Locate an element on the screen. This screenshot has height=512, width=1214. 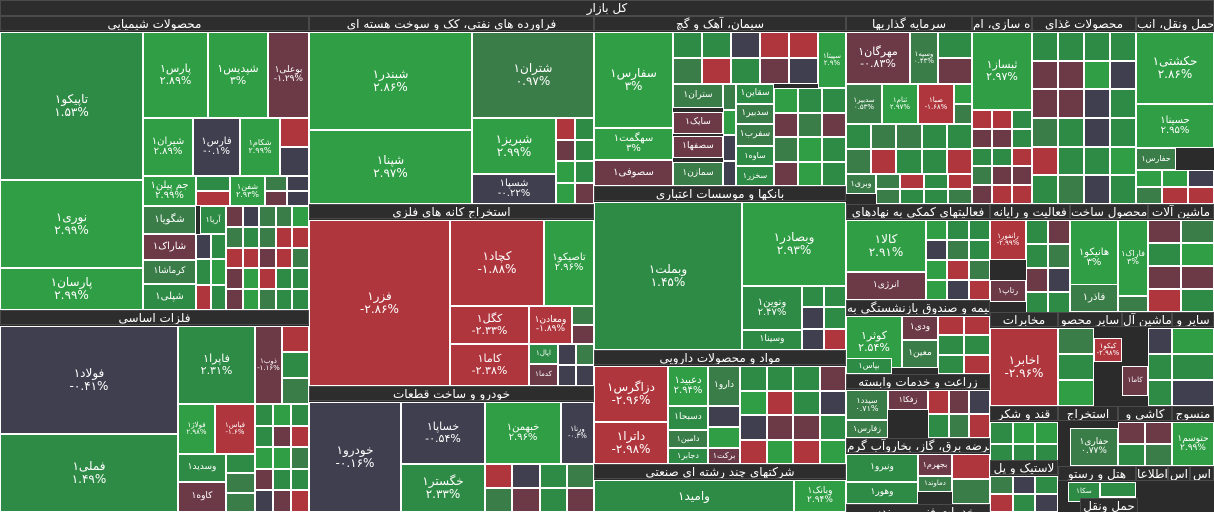
stock-tile: سصفها۱ is located at coordinates (698, 147).